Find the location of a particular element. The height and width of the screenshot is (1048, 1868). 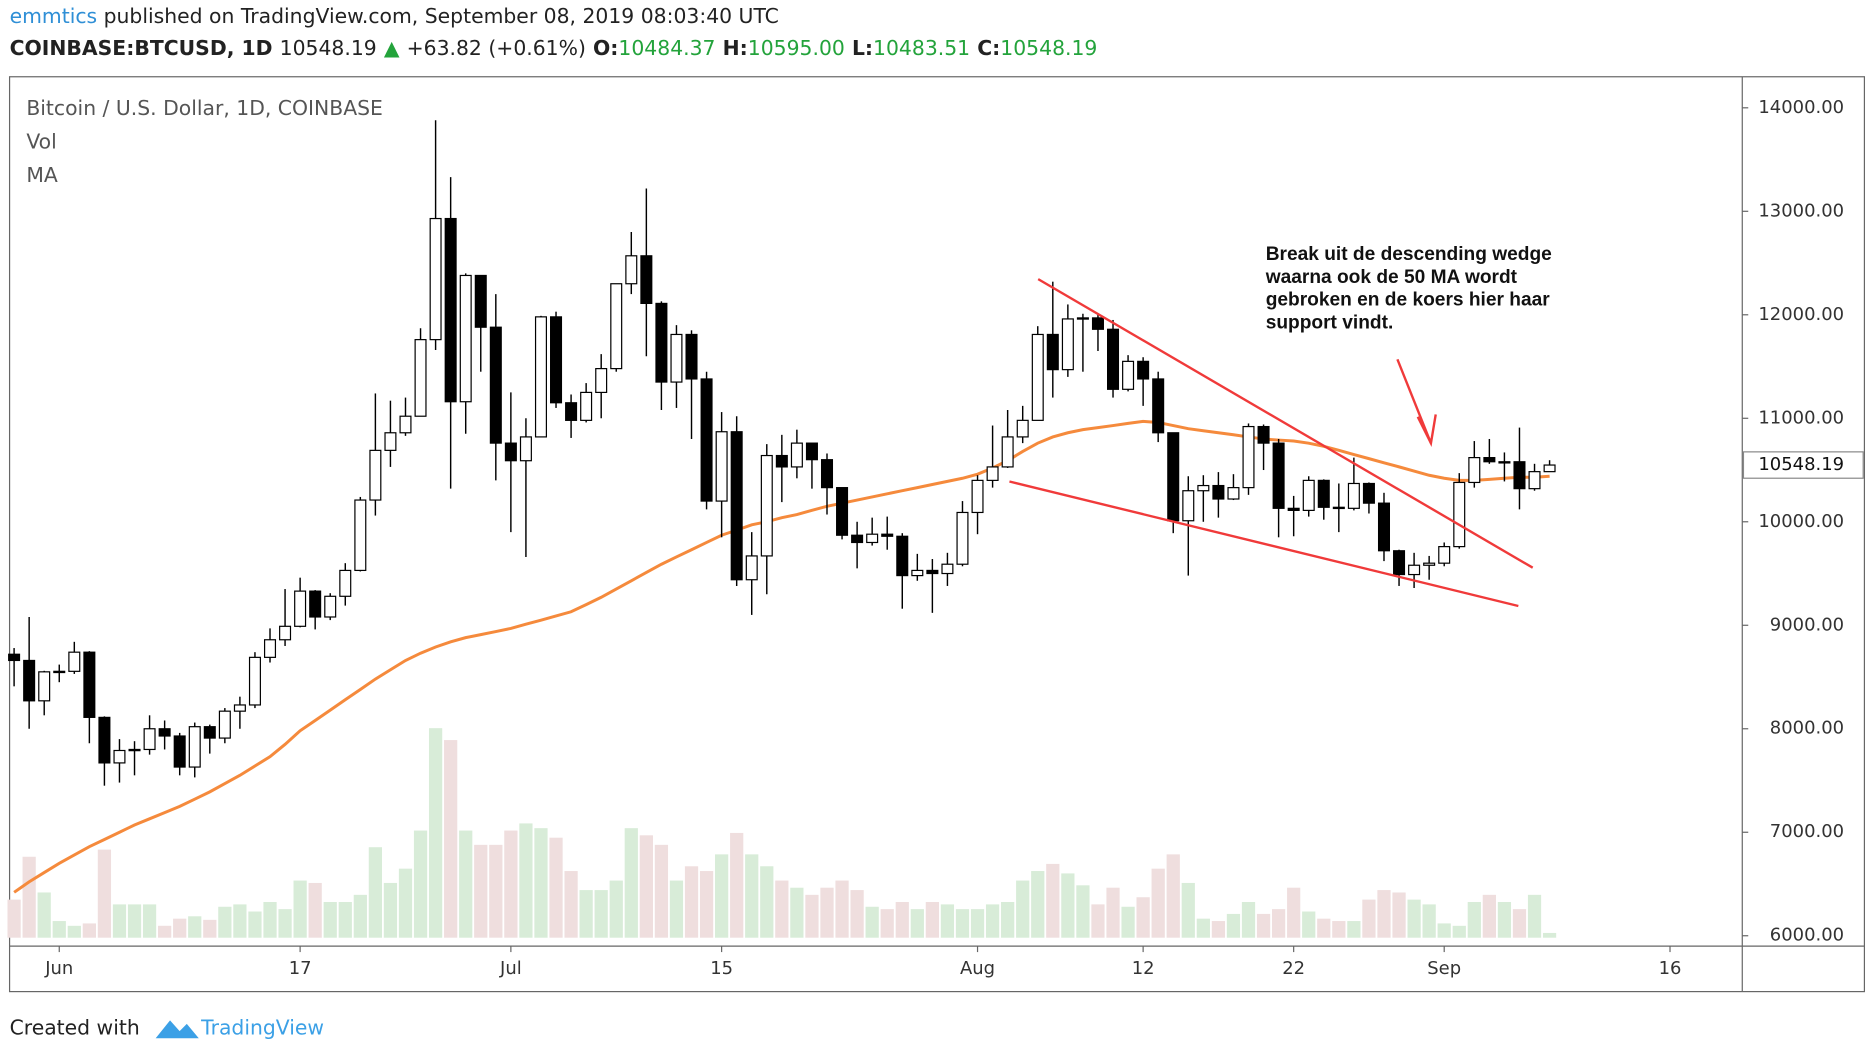

y-tick-label: 6000.00 is located at coordinates (1807, 935).